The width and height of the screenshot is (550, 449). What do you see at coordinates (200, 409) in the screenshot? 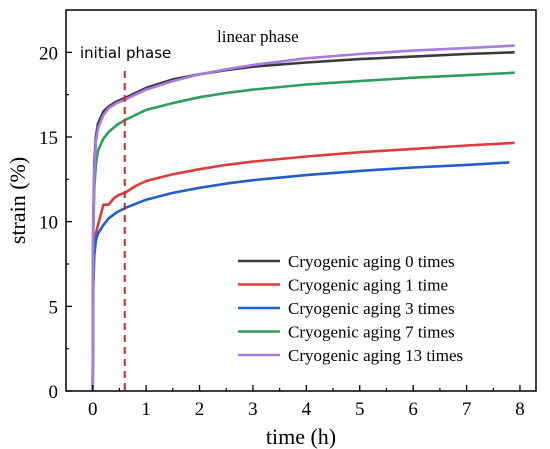
I see `x-tick-label-2: 2` at bounding box center [200, 409].